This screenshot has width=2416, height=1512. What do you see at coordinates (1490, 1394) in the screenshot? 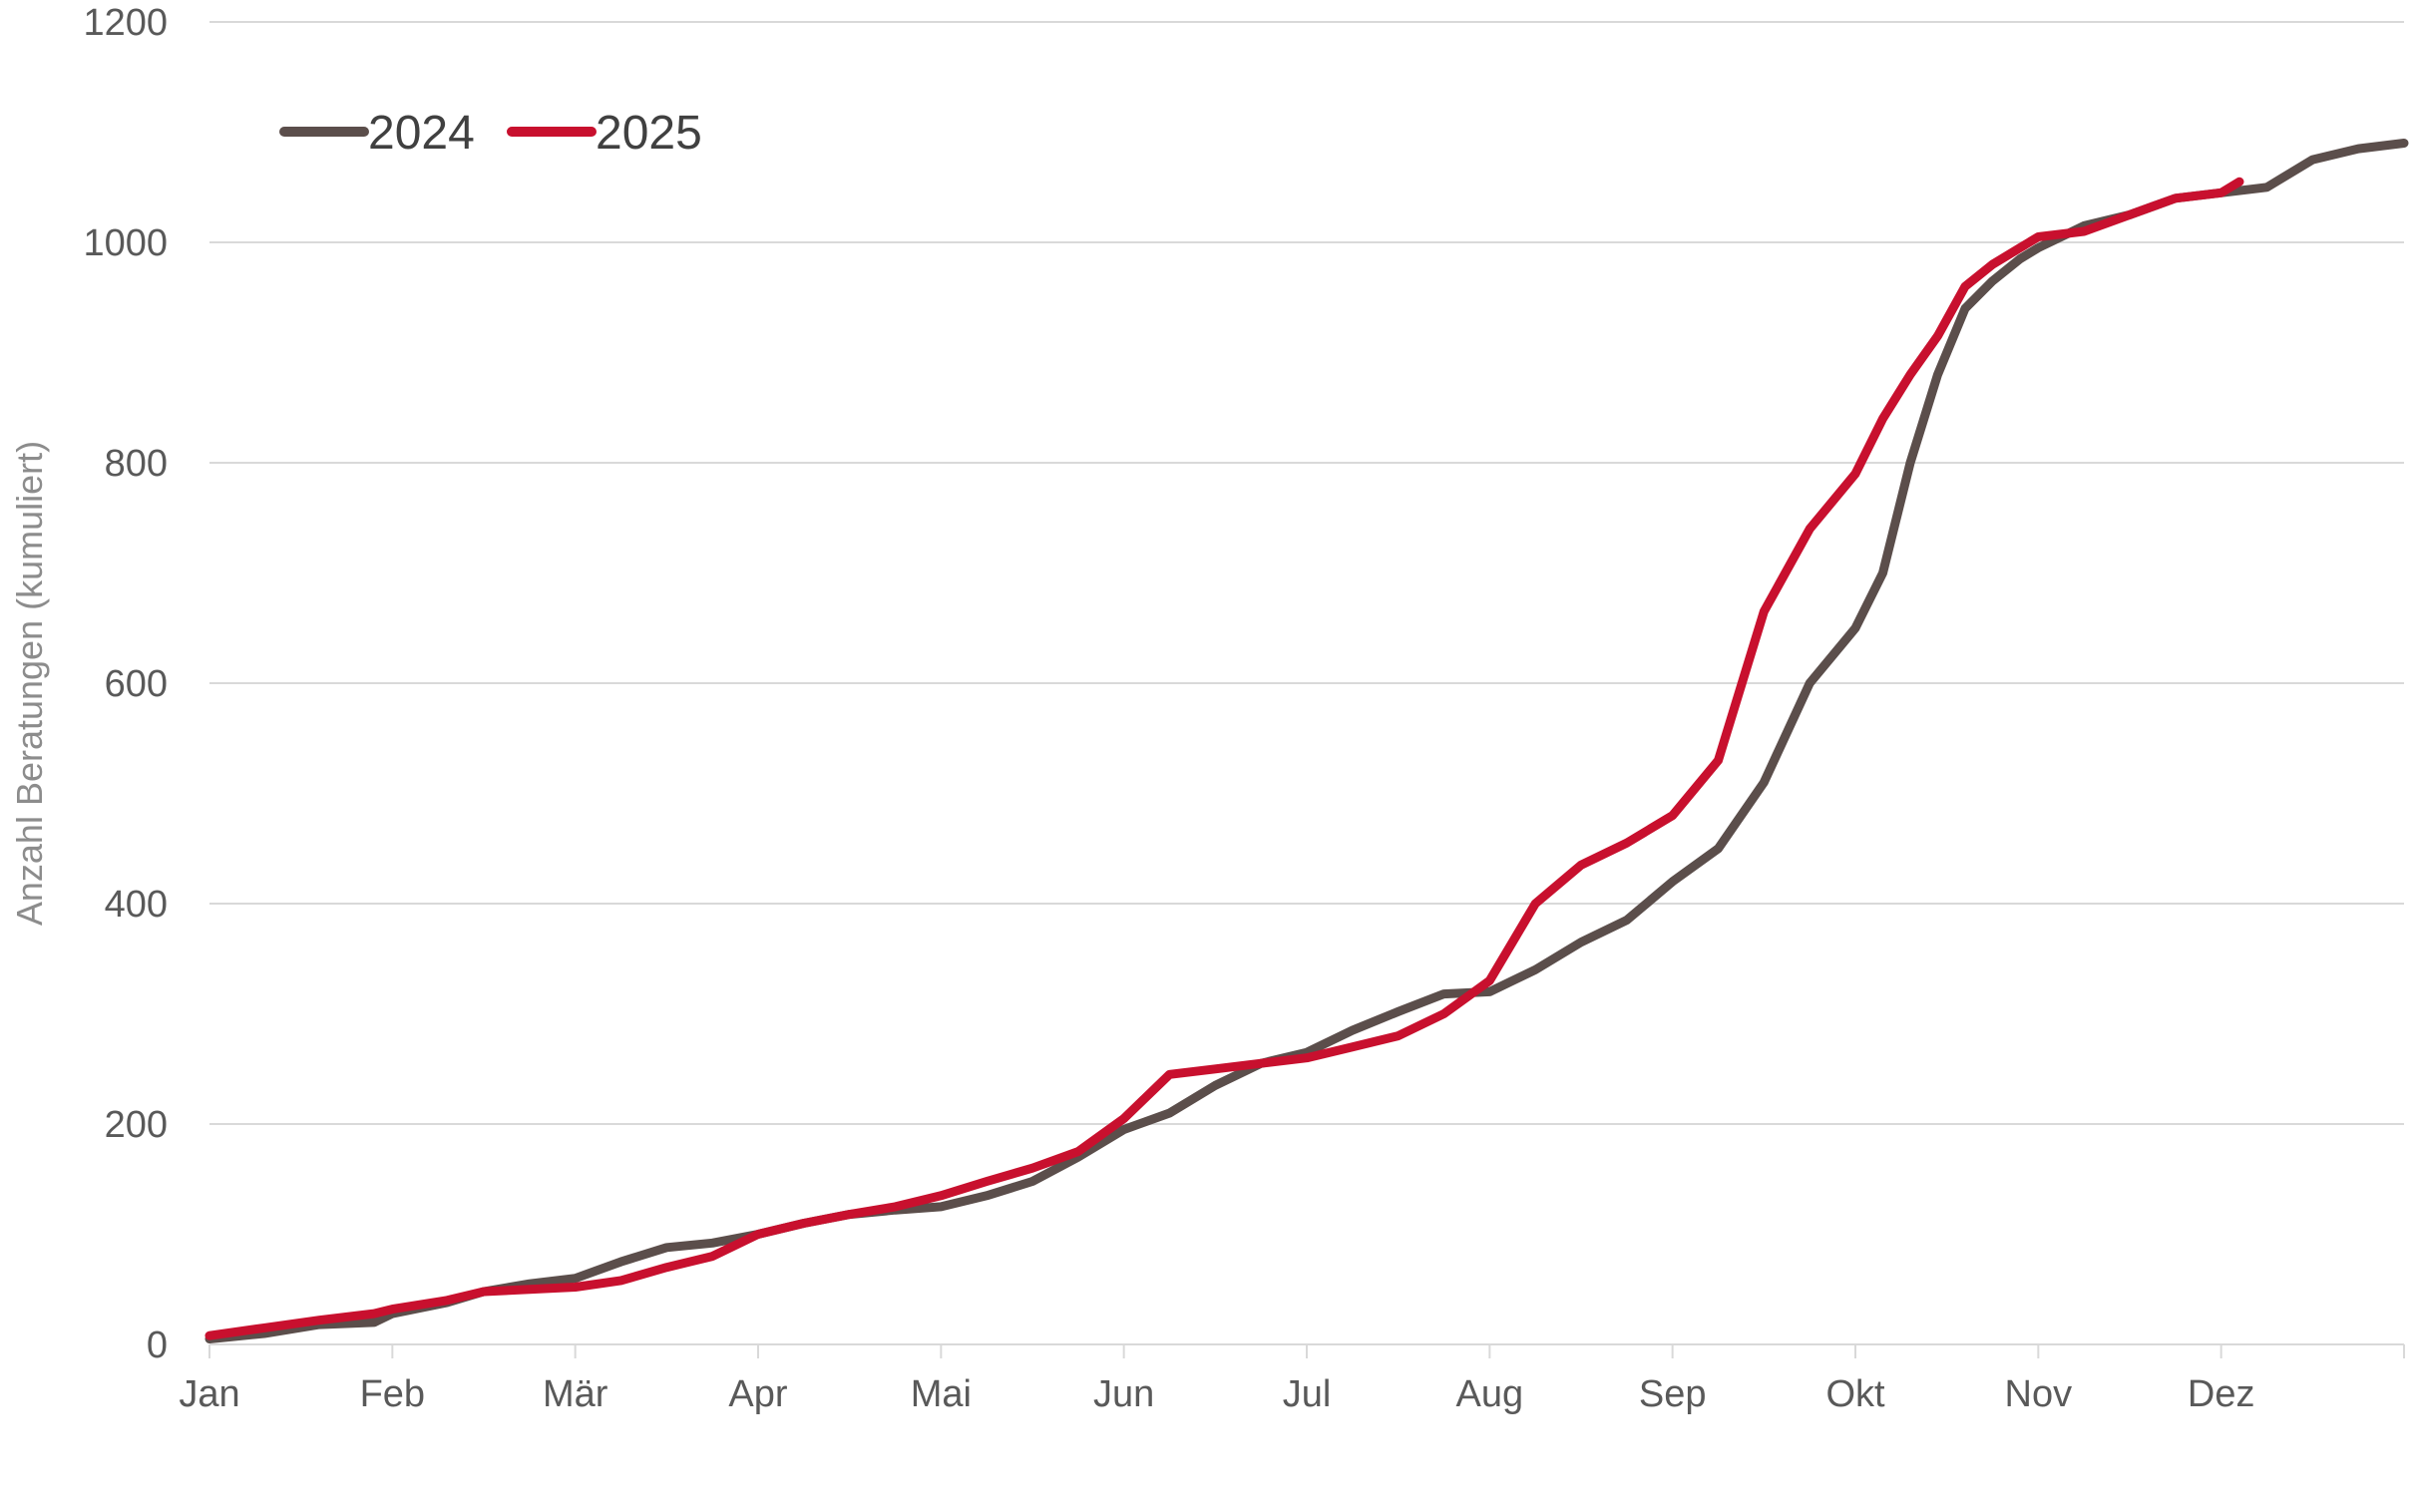
I see `x-tick-label: Aug` at bounding box center [1490, 1394].